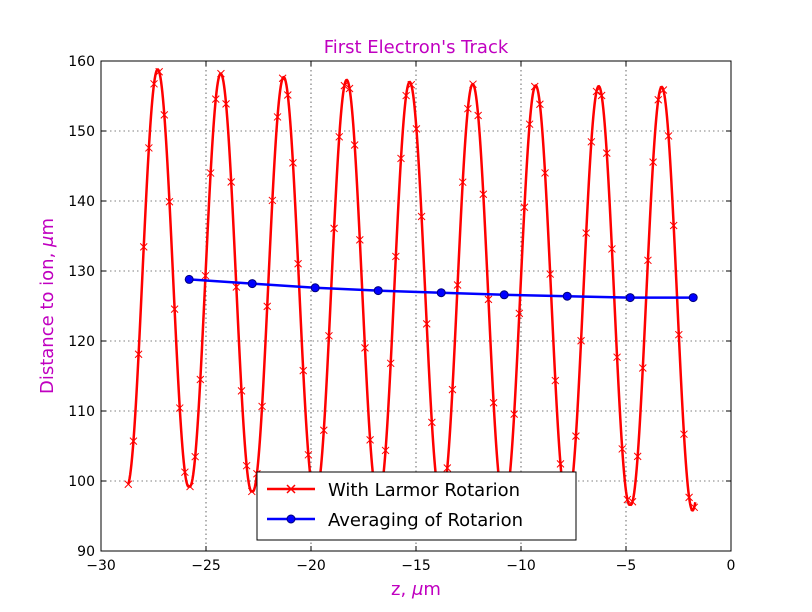  I want to click on x-axis-label-unit: m, so click(432, 589).